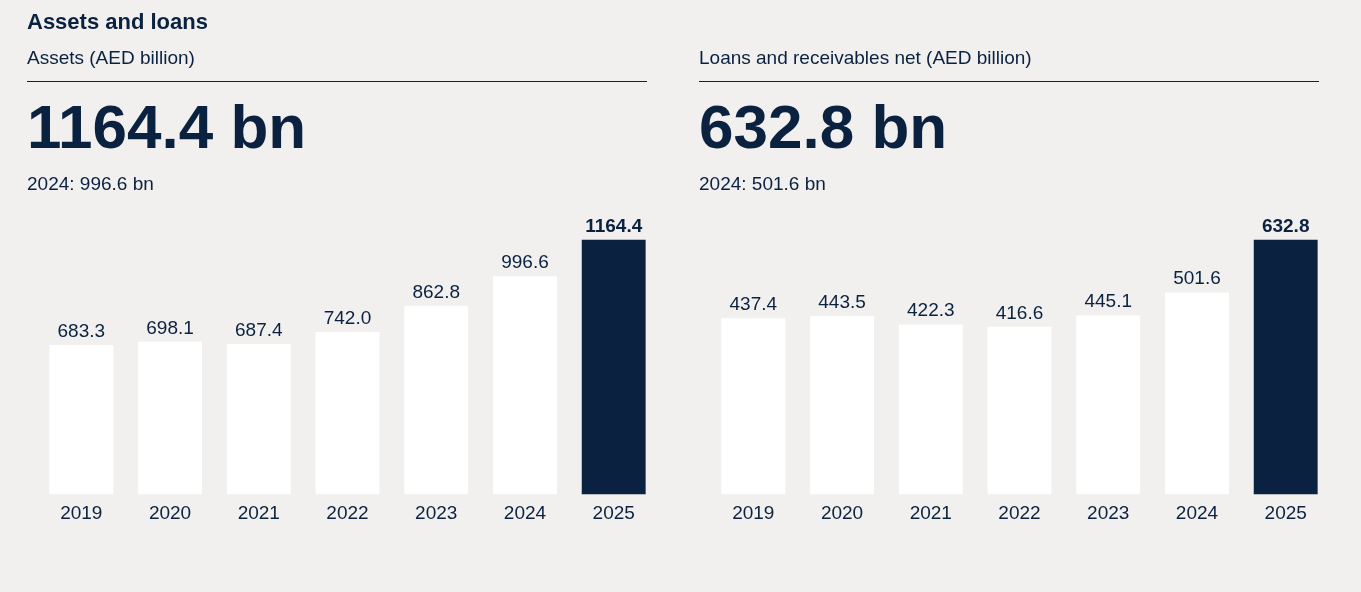 Image resolution: width=1361 pixels, height=592 pixels. Describe the element at coordinates (436, 291) in the screenshot. I see `data-label: 862.8` at that location.